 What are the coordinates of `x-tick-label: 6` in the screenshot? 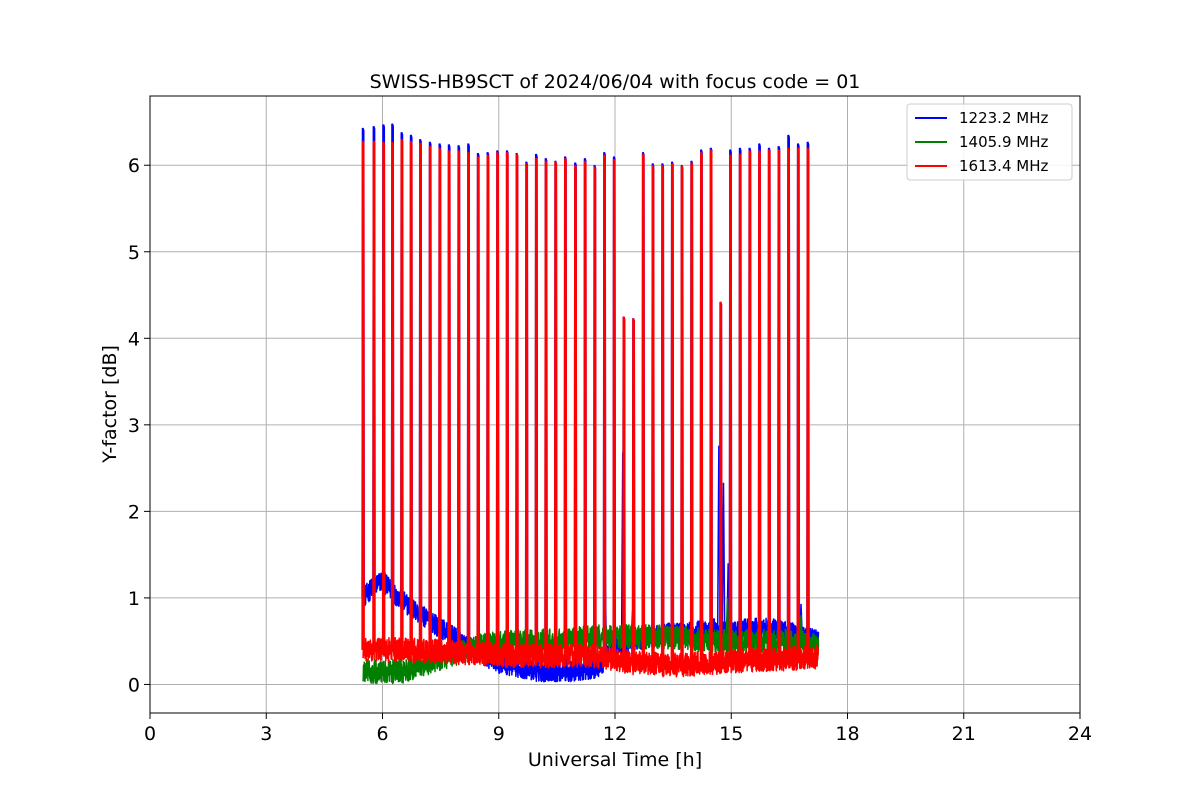 It's located at (382, 734).